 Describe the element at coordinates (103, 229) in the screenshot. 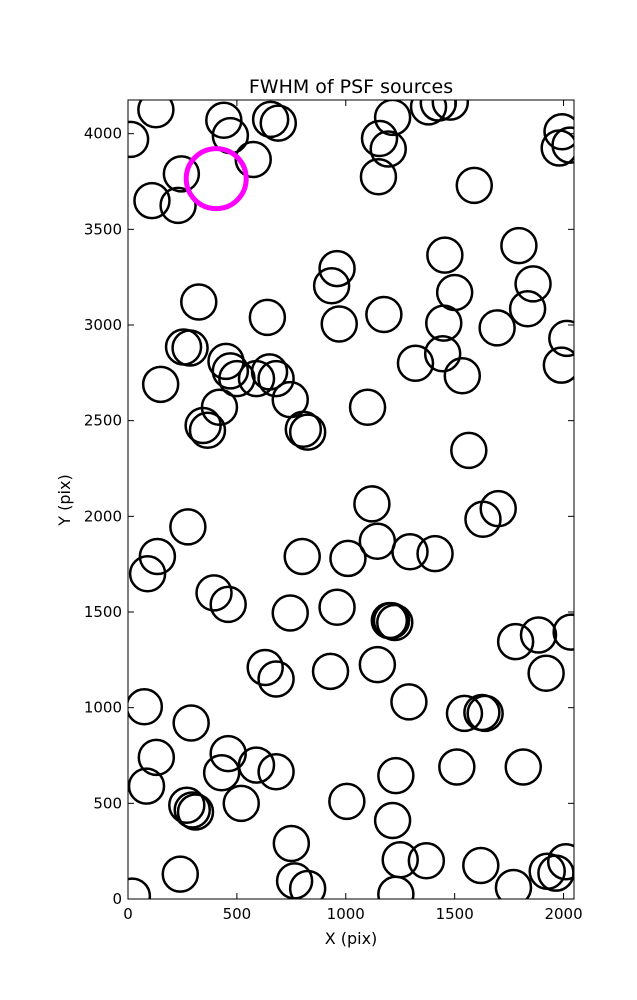

I see `y-tick-label: 3500` at that location.